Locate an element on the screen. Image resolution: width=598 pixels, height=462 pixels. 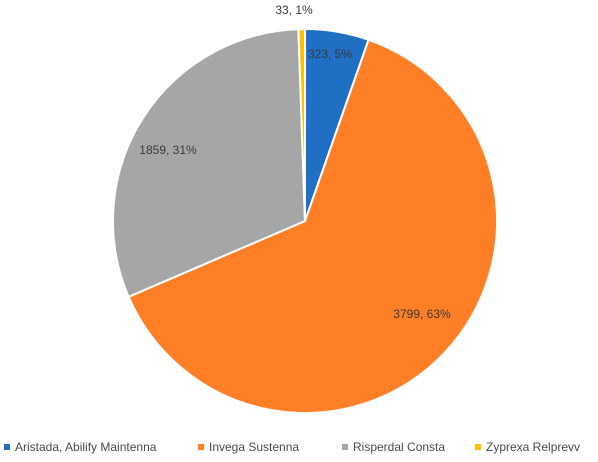
data-label-zyprexa-relprevv: 33, 1% is located at coordinates (294, 10).